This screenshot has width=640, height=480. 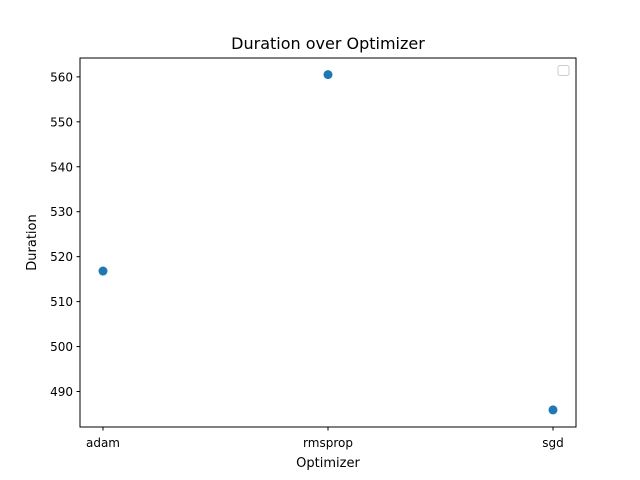 I want to click on y-tick-label: 540, so click(x=61, y=167).